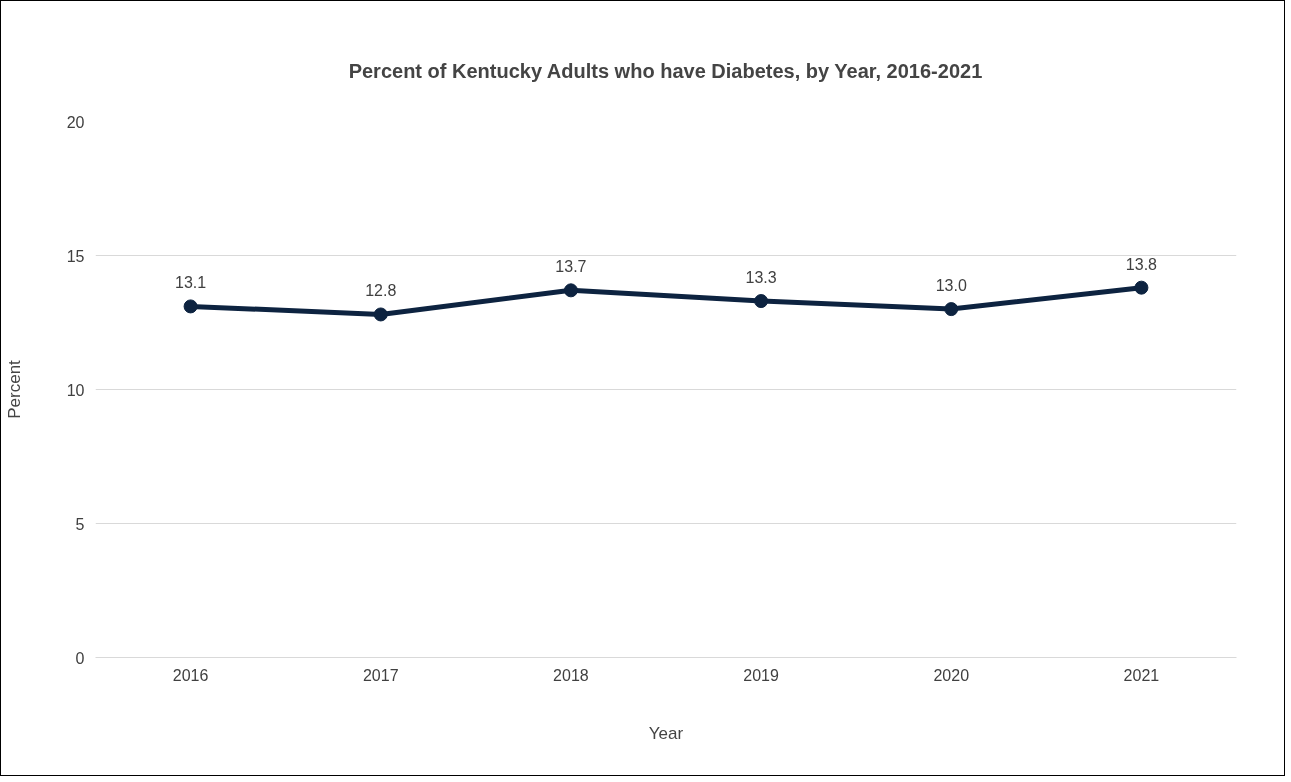 The width and height of the screenshot is (1291, 782). Describe the element at coordinates (951, 675) in the screenshot. I see `x-tick-label: 2020` at that location.